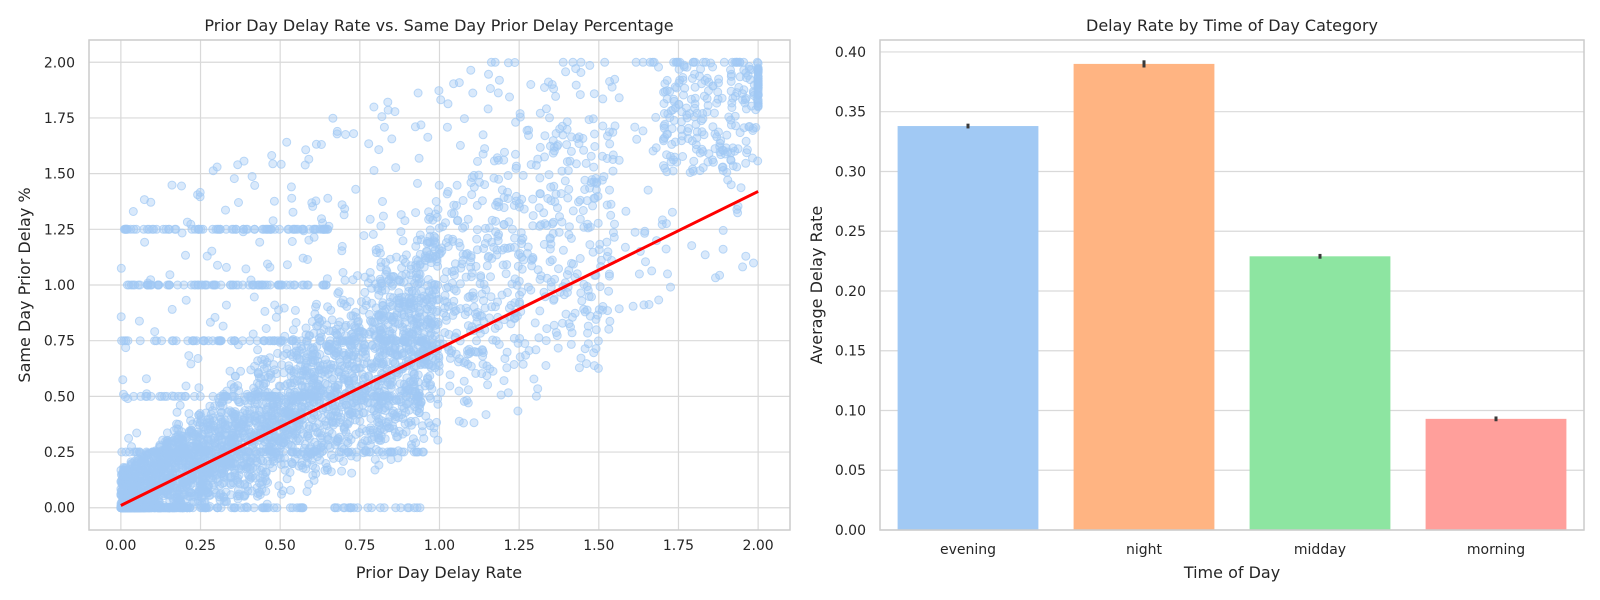 This screenshot has height=600, width=1600. Describe the element at coordinates (359, 546) in the screenshot. I see `scatter-x-tick-label: 0.75` at that location.